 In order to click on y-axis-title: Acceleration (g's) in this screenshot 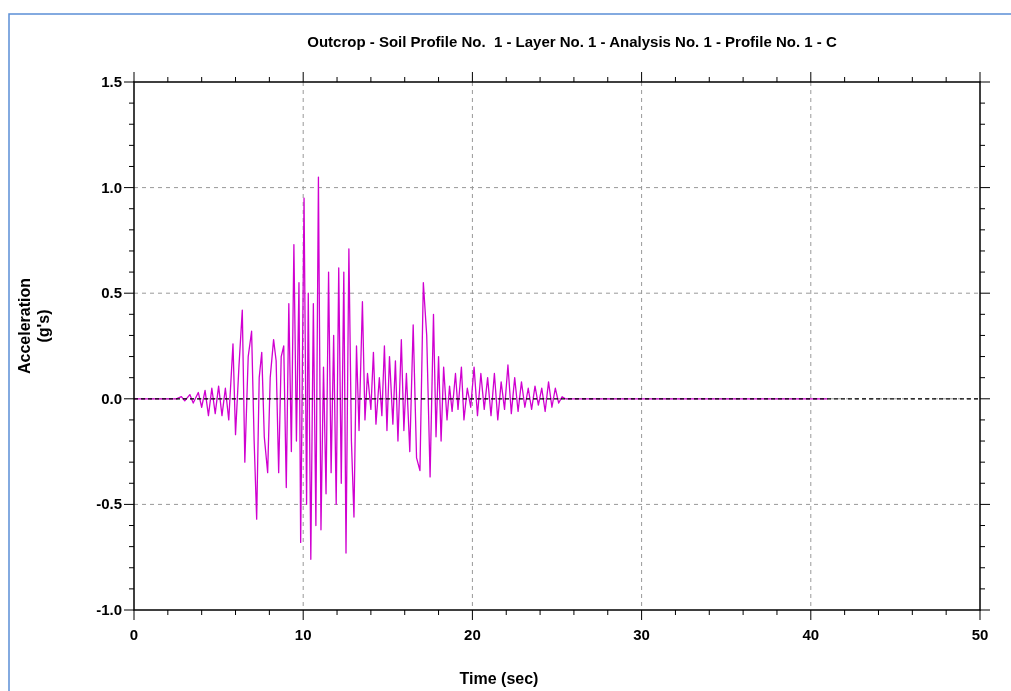, I will do `click(34, 326)`.